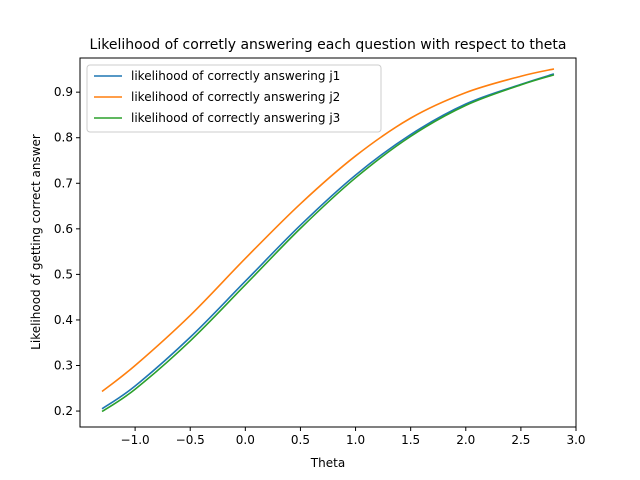 The image size is (640, 480). Describe the element at coordinates (36, 242) in the screenshot. I see `y-axis-label: Likelihood of getting correct answer` at that location.